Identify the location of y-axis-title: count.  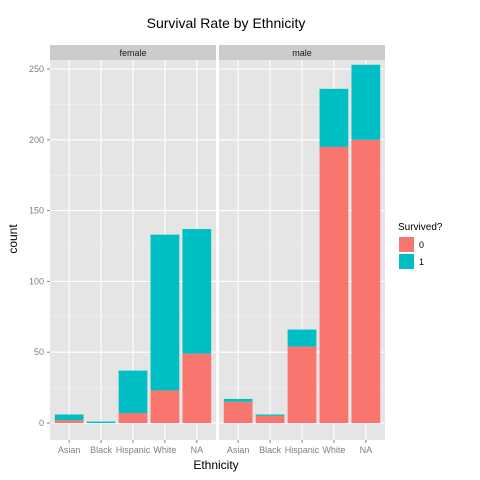
(13, 239).